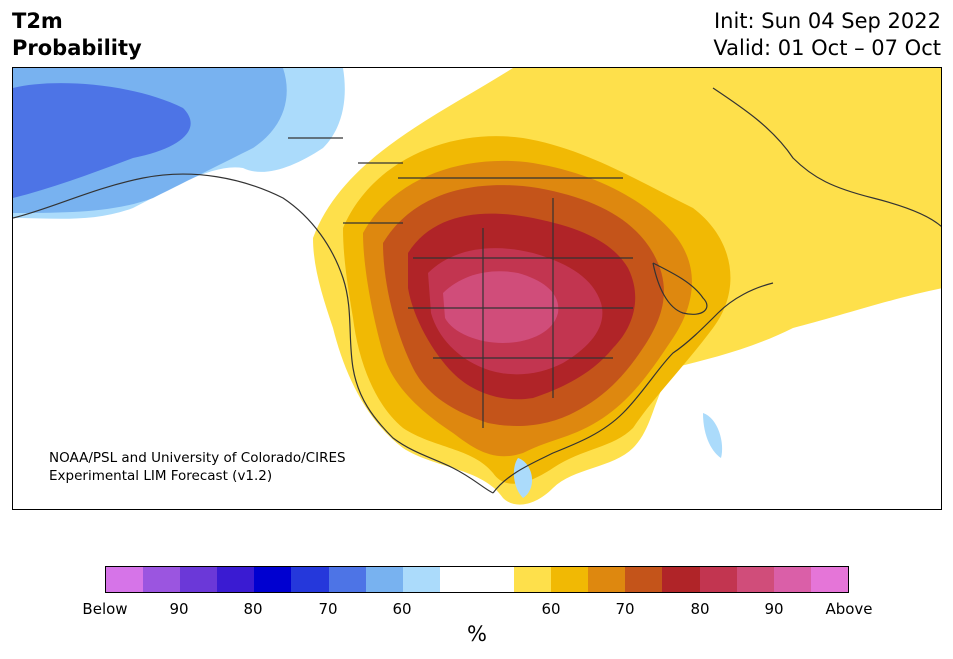 The image size is (953, 659). I want to click on probability-colorbar, so click(477, 579).